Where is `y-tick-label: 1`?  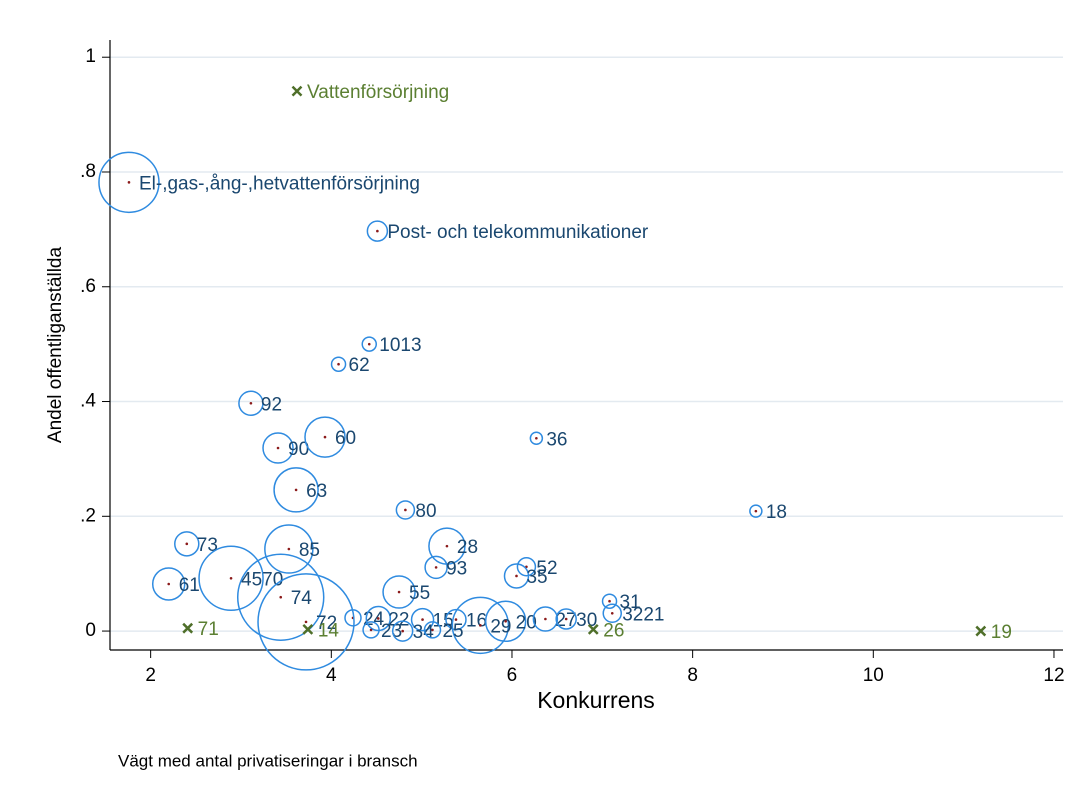
y-tick-label: 1 is located at coordinates (90, 56).